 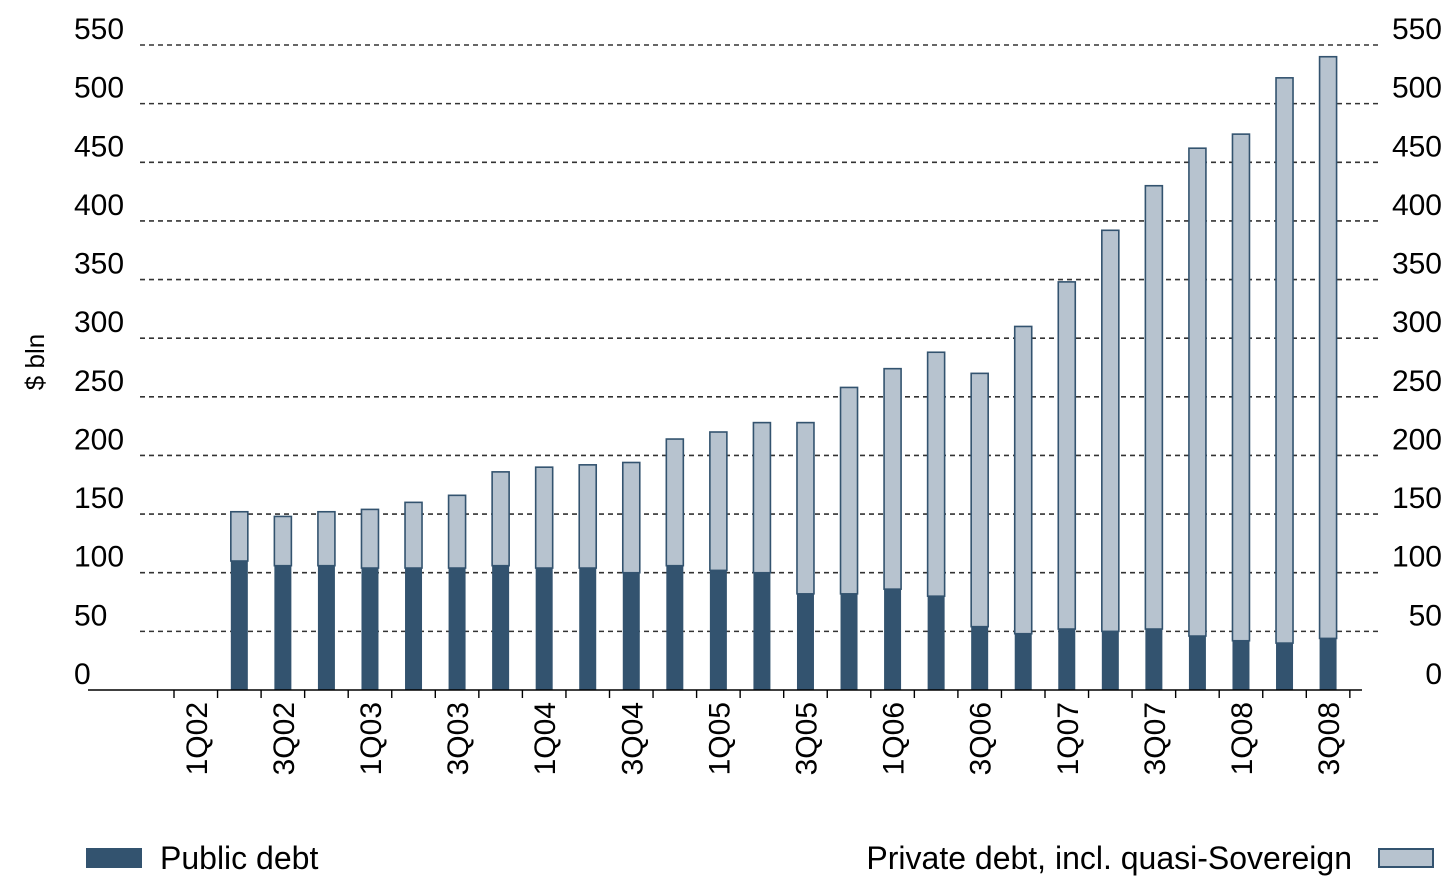 What do you see at coordinates (1154, 407) in the screenshot?
I see `bar-private-3Q07` at bounding box center [1154, 407].